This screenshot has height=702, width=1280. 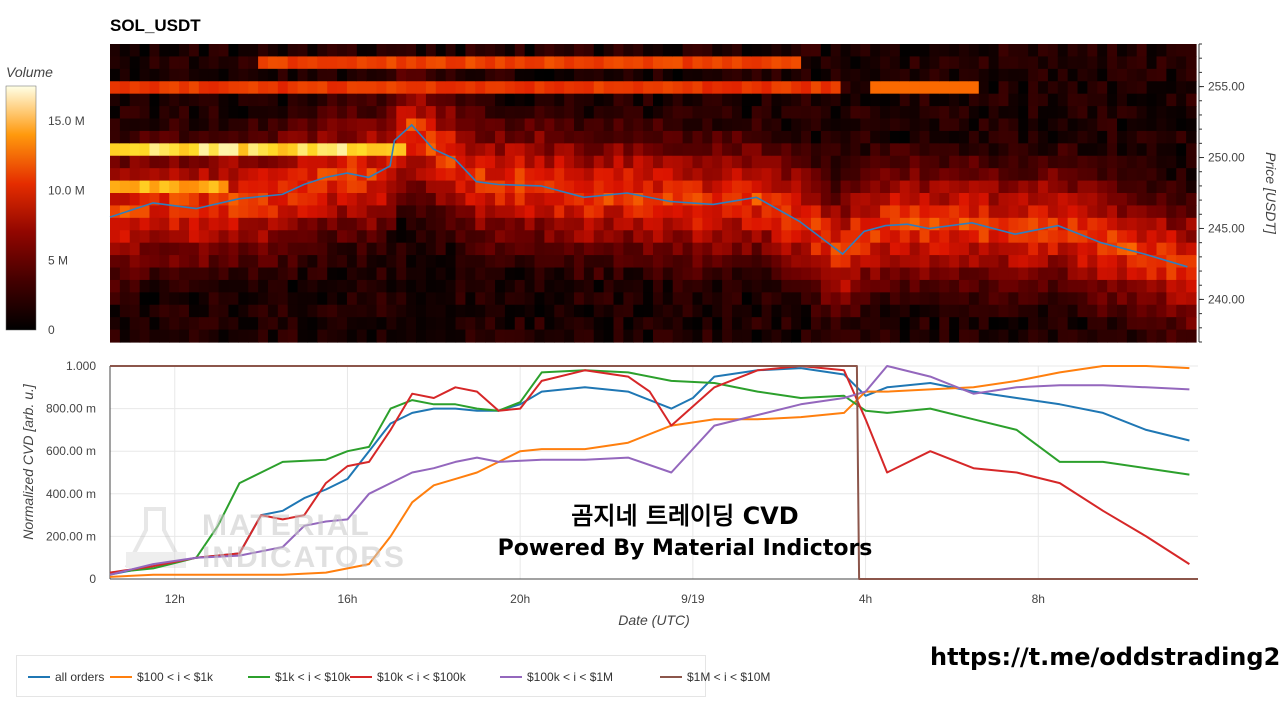 I want to click on telegram-link: https://t.me/oddstrading2, so click(x=1105, y=657).